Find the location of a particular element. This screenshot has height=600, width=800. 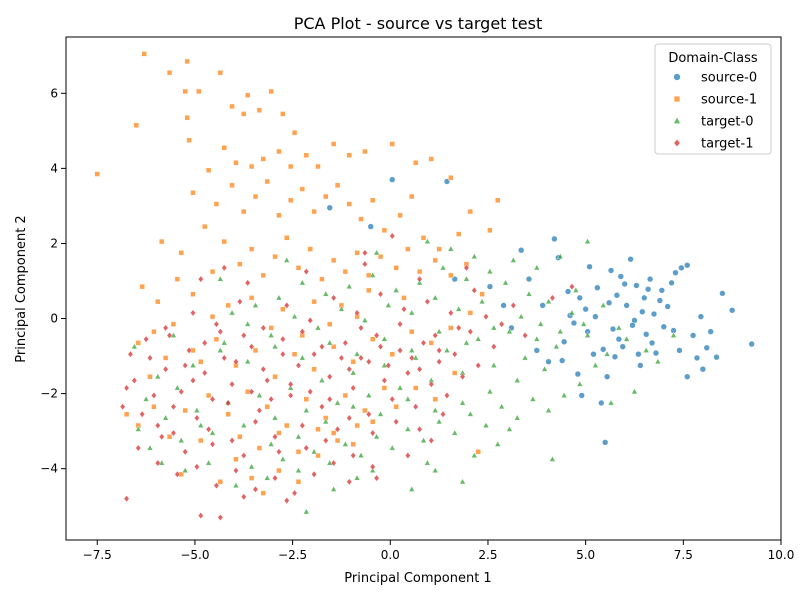

x-tick-label: −5.0 is located at coordinates (194, 555).